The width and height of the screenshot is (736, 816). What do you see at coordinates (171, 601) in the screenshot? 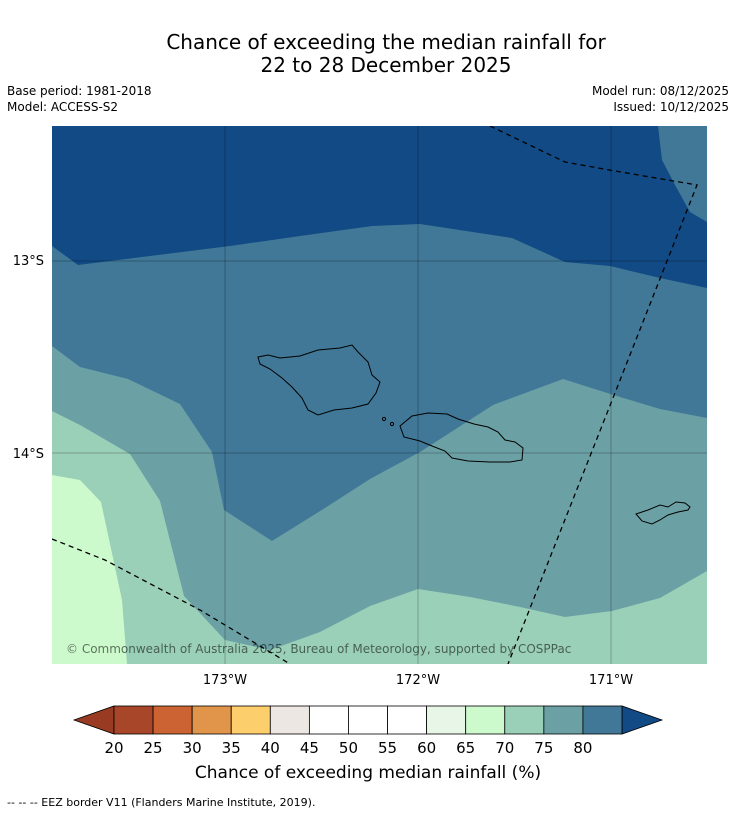
I see `eez-line-southwest` at bounding box center [171, 601].